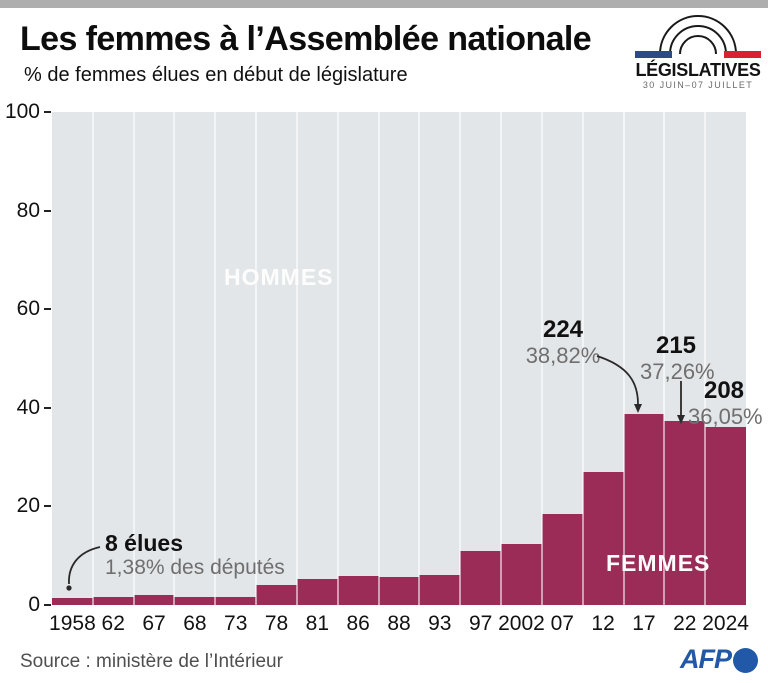  Describe the element at coordinates (28, 407) in the screenshot. I see `y-axis-label-40: 40` at that location.